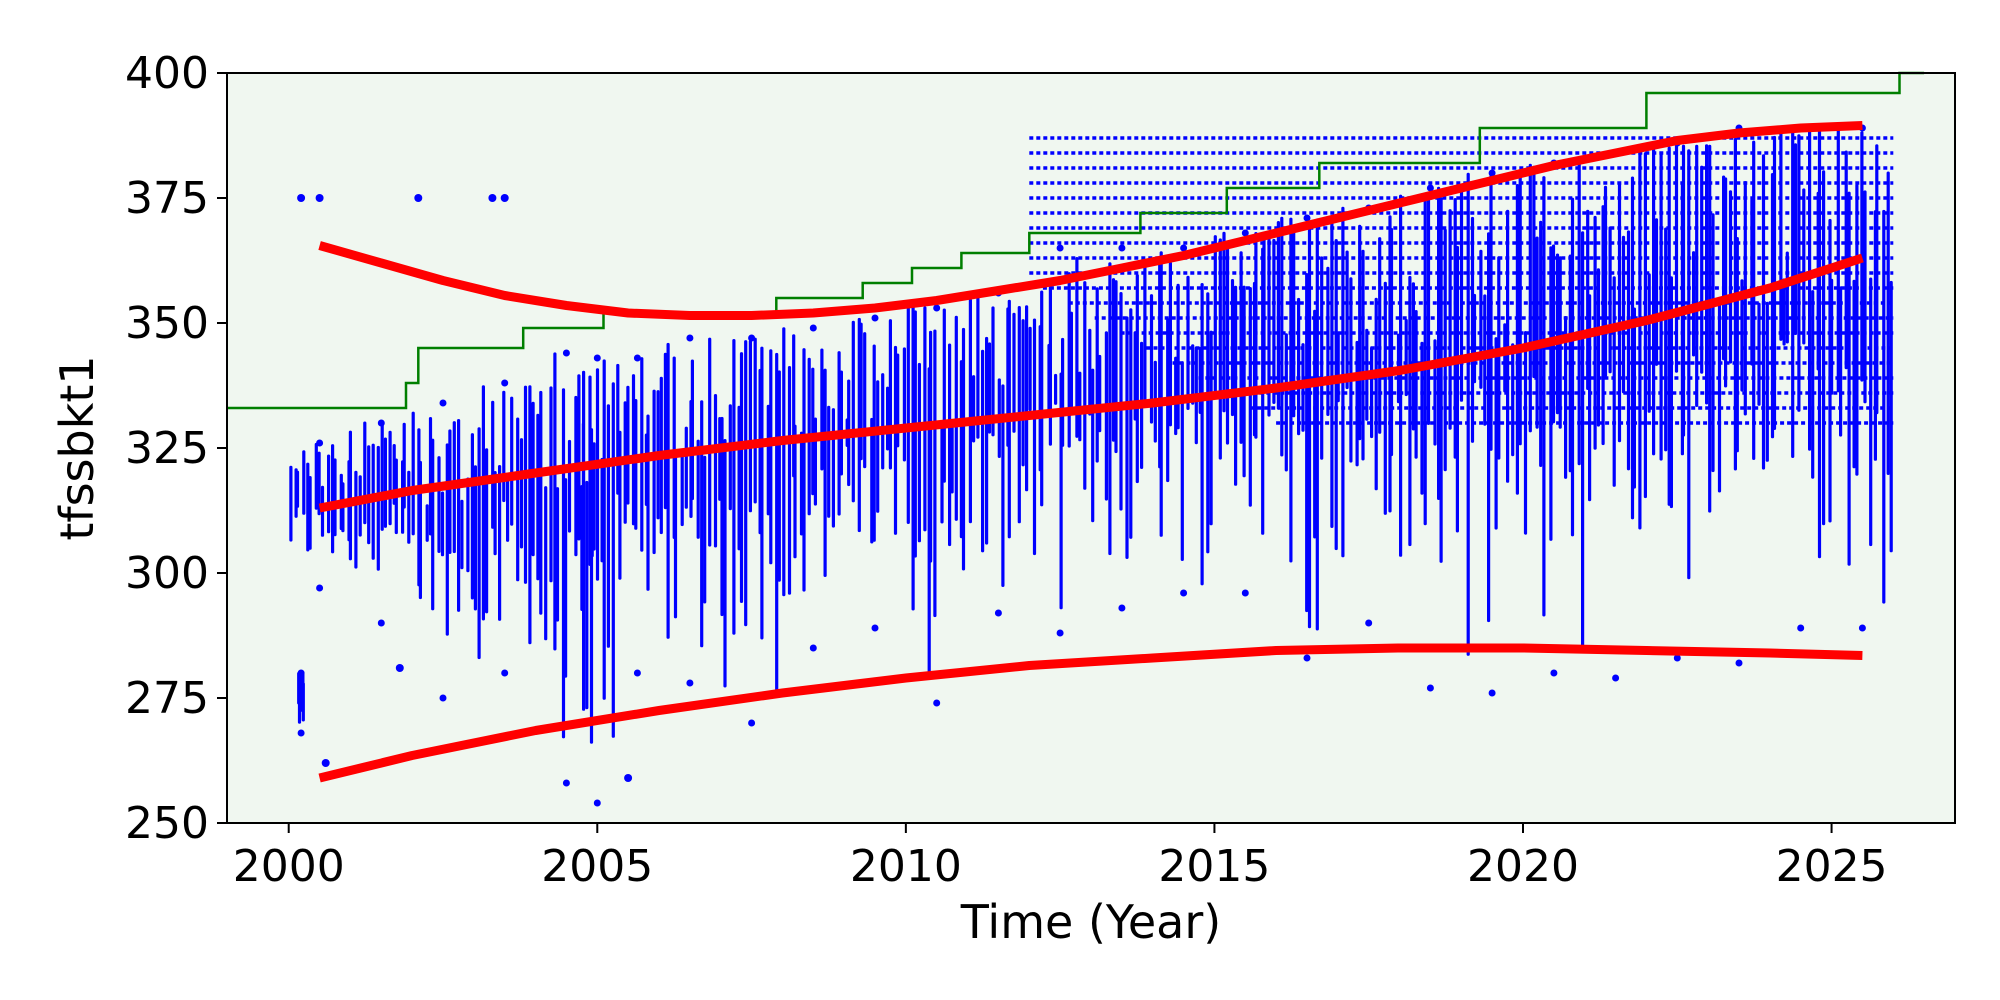 The height and width of the screenshot is (1000, 2000). What do you see at coordinates (167, 198) in the screenshot?
I see `y-tick-label: 375` at bounding box center [167, 198].